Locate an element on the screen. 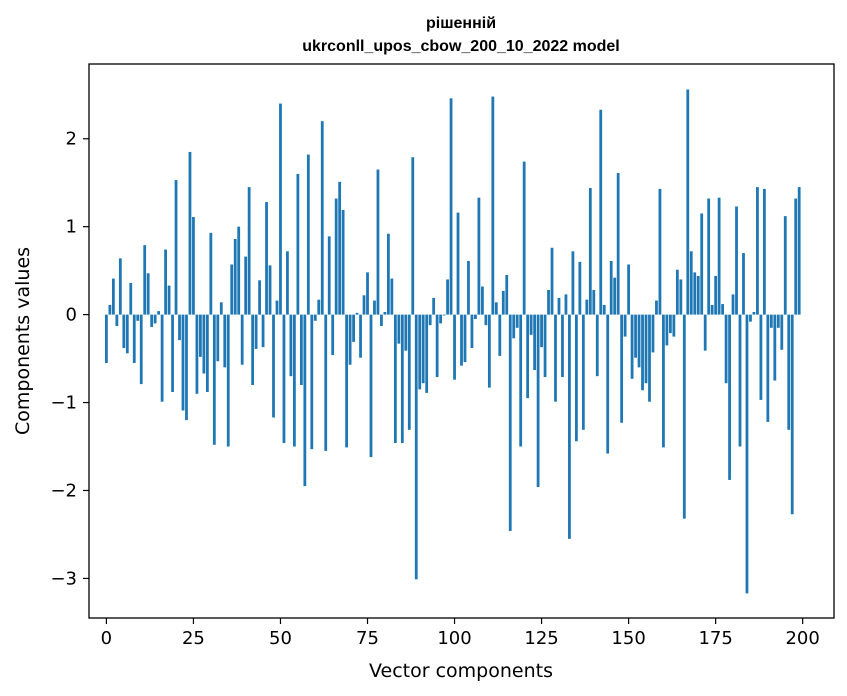 The image size is (847, 696). y-tick-label-2: 2 is located at coordinates (71, 139).